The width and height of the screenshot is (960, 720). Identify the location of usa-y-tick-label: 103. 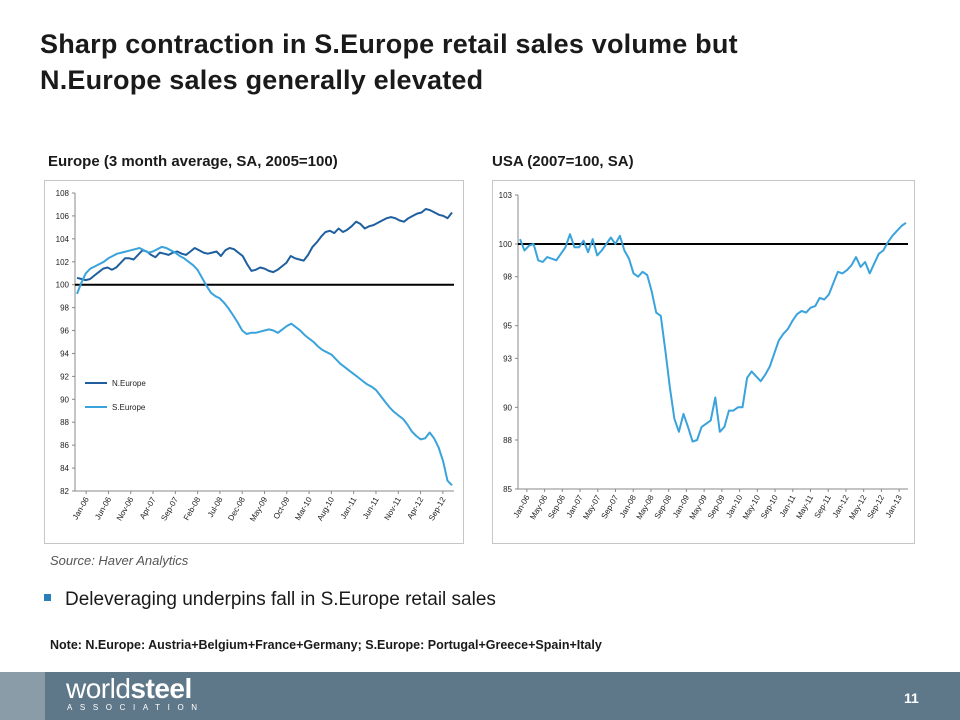
(506, 195).